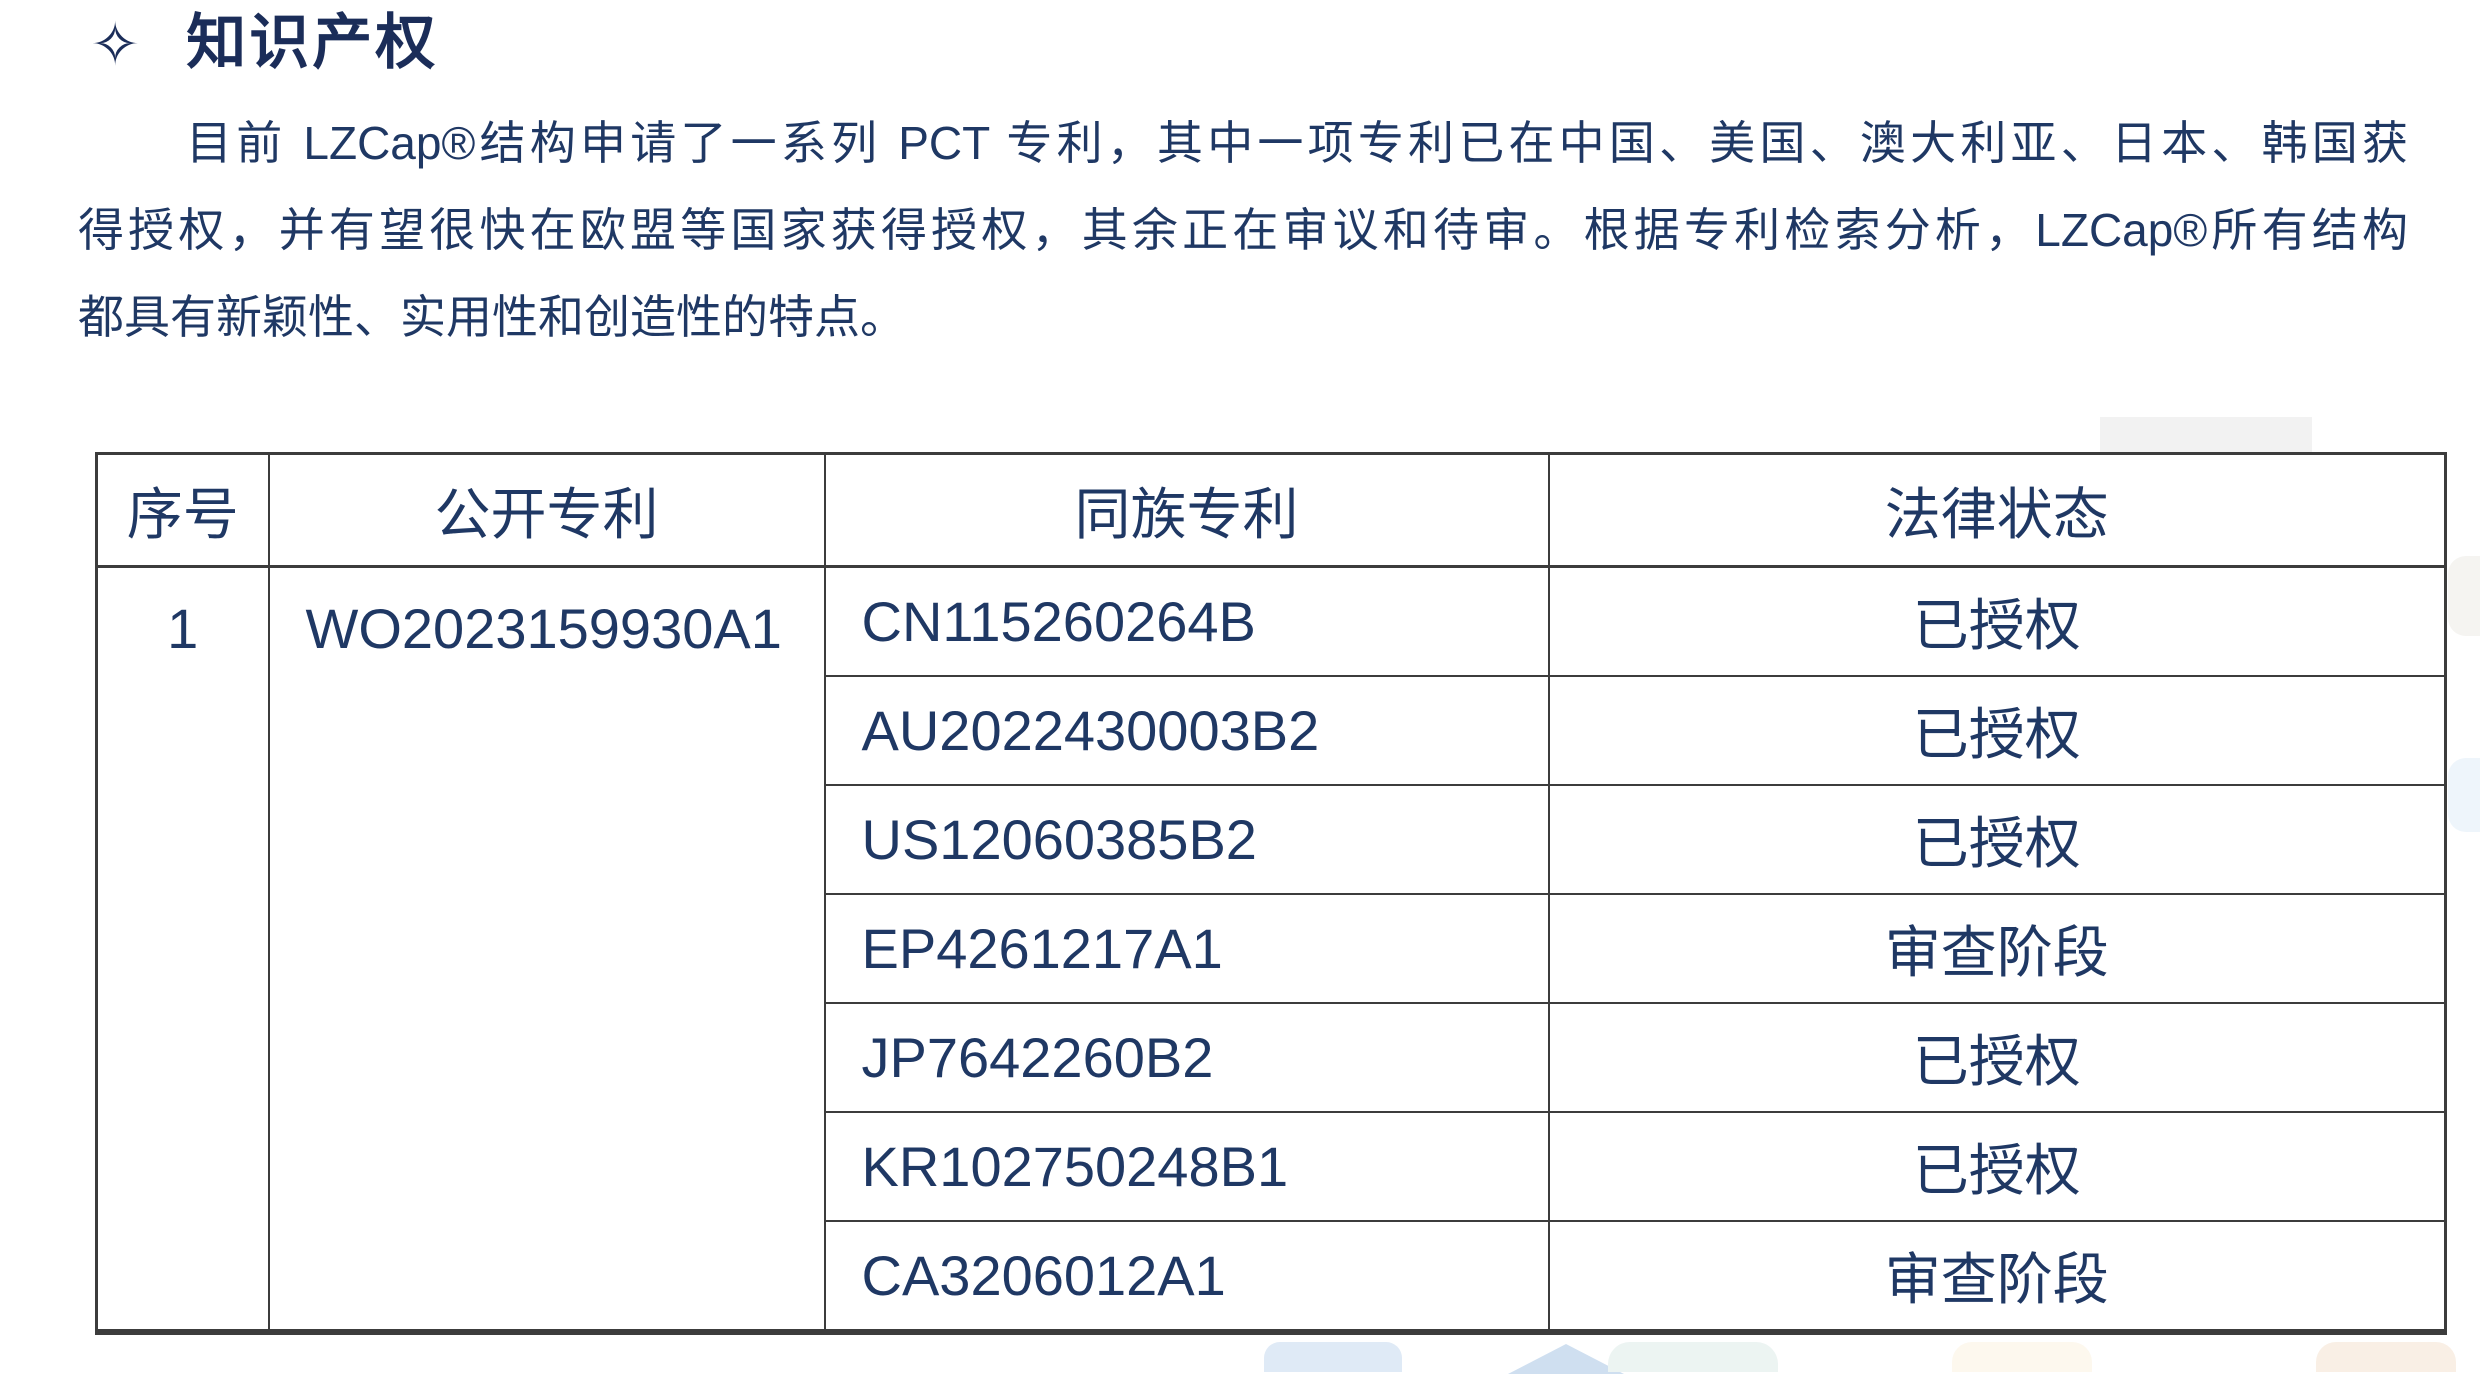 The height and width of the screenshot is (1374, 2480). I want to click on header-row: 序号 公开专利 同族专利 法律状态, so click(1271, 510).